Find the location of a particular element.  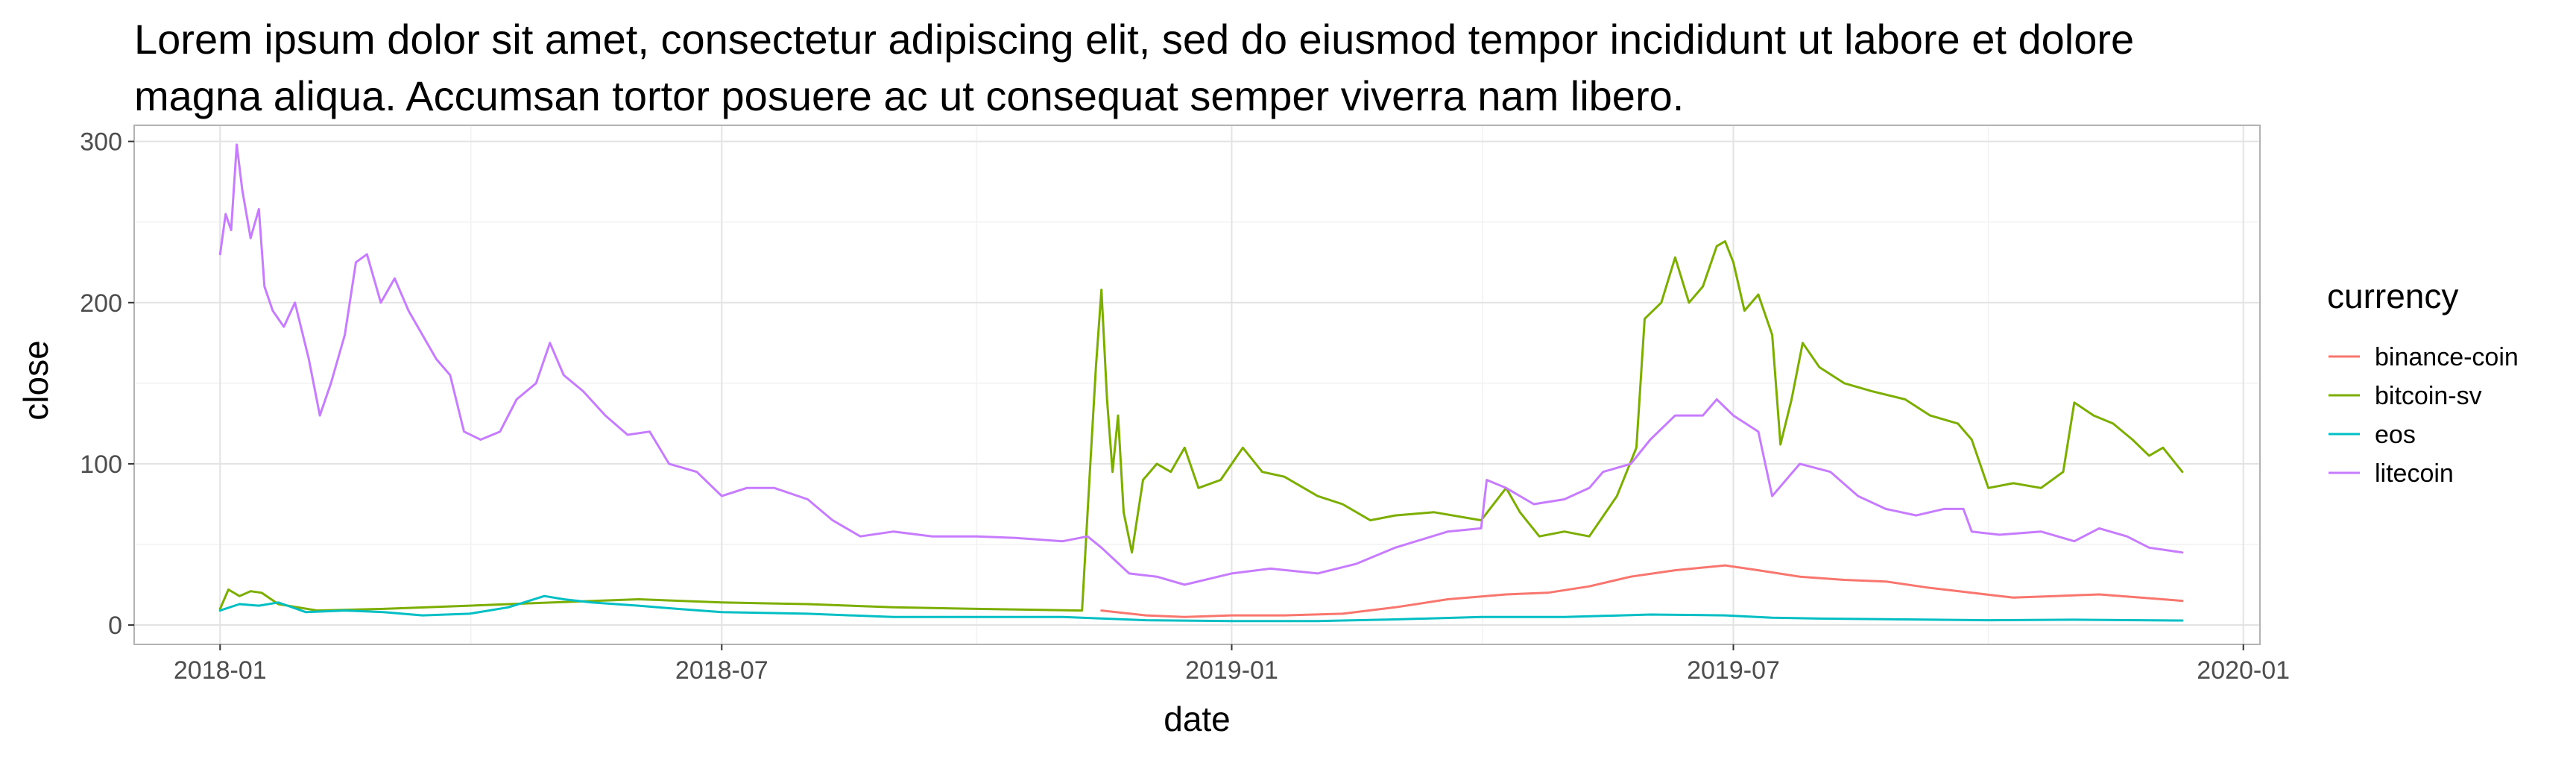

legend-label-eos: eos is located at coordinates (2395, 435).